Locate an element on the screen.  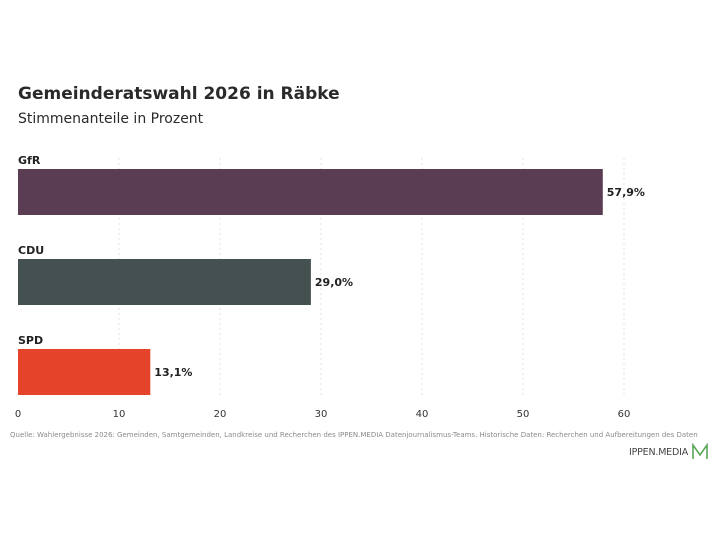
brand-name: IPPEN.MEDIA is located at coordinates (659, 452).